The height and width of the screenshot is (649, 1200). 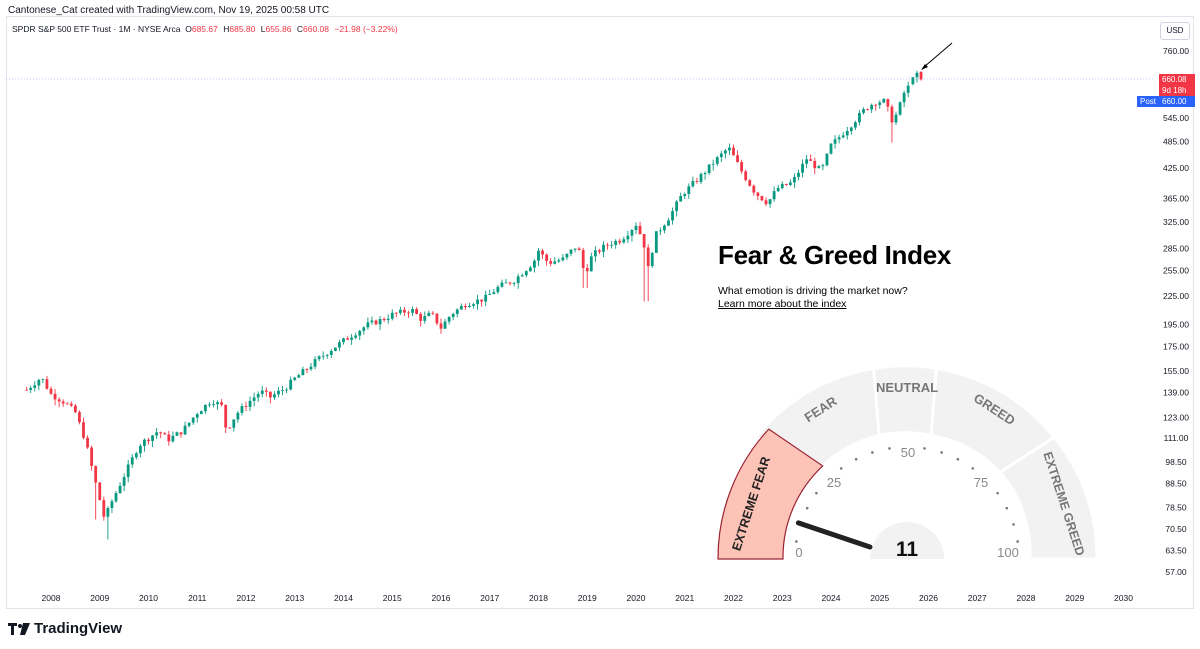 I want to click on x-axis-tick-label: 2021, so click(x=684, y=598).